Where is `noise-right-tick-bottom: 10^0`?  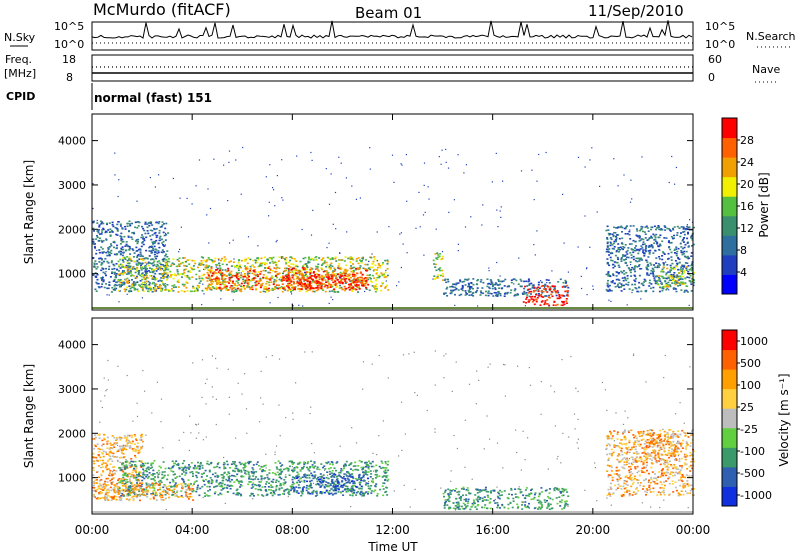
noise-right-tick-bottom: 10^0 is located at coordinates (720, 44).